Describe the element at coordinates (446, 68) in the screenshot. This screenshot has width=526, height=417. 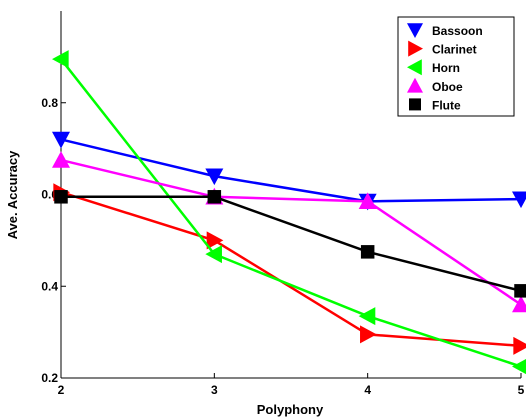
I see `legend-label: Horn` at that location.